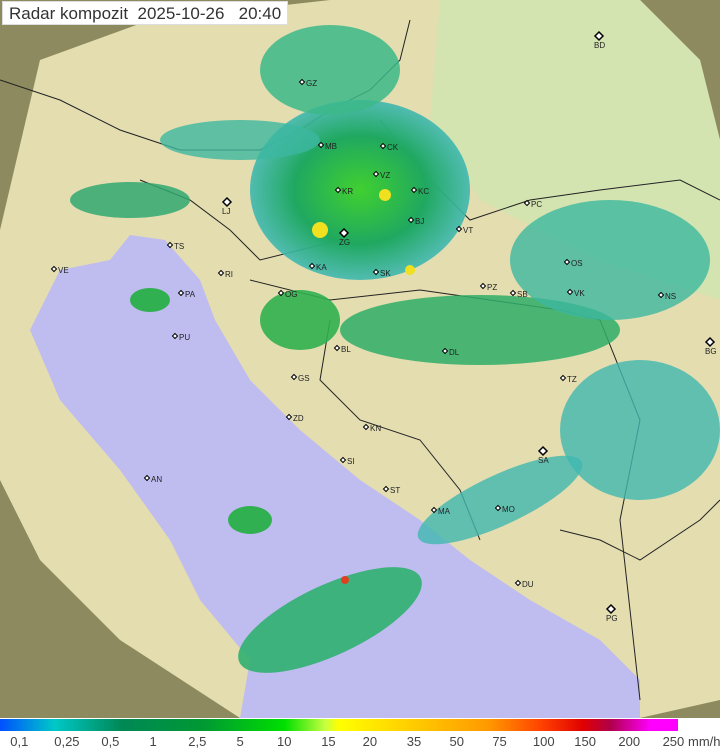  Describe the element at coordinates (304, 378) in the screenshot. I see `city-label: GS` at that location.